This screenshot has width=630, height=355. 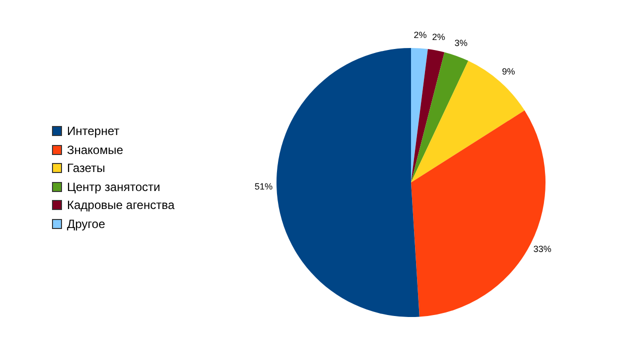 I want to click on legend-label: Знакомые, so click(x=95, y=149).